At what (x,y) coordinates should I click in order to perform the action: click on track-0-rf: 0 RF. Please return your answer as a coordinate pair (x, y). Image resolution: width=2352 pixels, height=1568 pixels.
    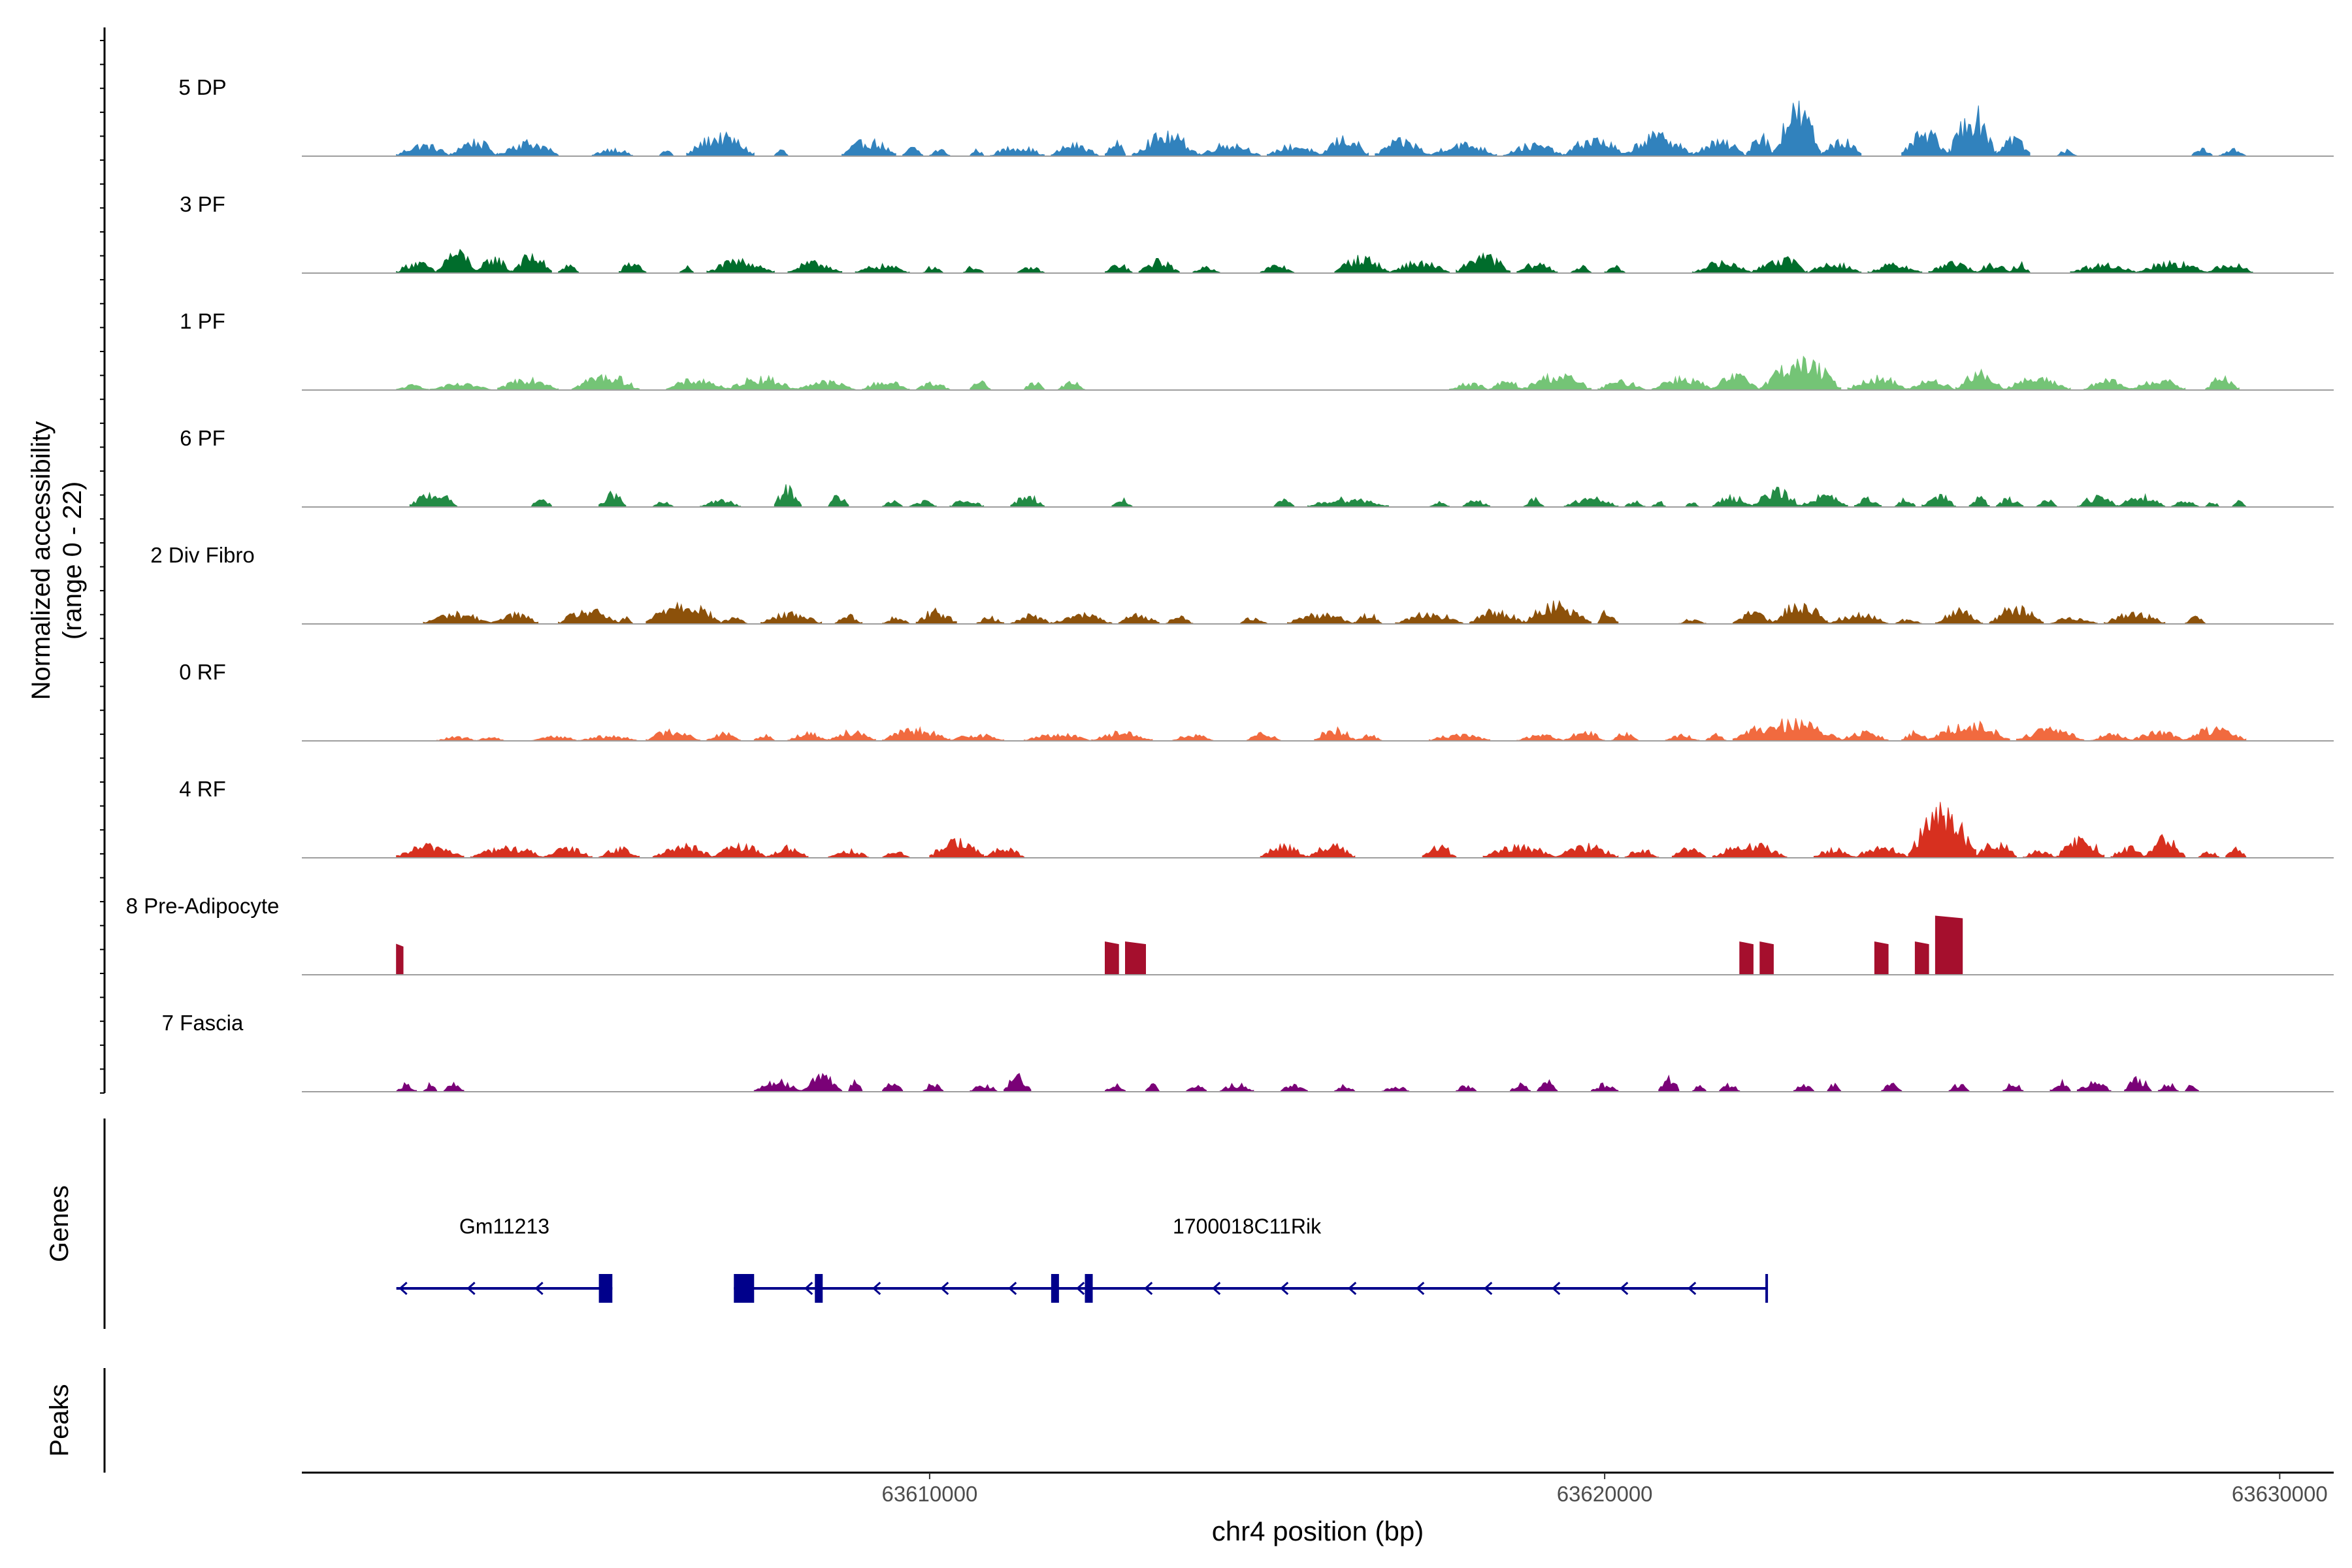
    Looking at the image, I should click on (1256, 701).